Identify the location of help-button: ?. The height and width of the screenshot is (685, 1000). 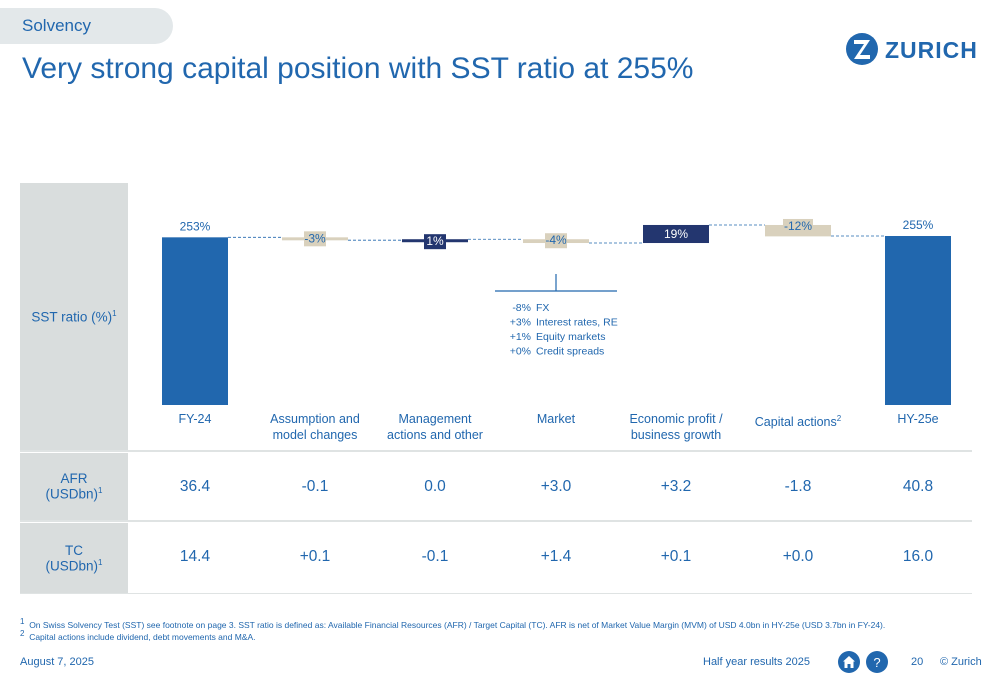
(877, 662).